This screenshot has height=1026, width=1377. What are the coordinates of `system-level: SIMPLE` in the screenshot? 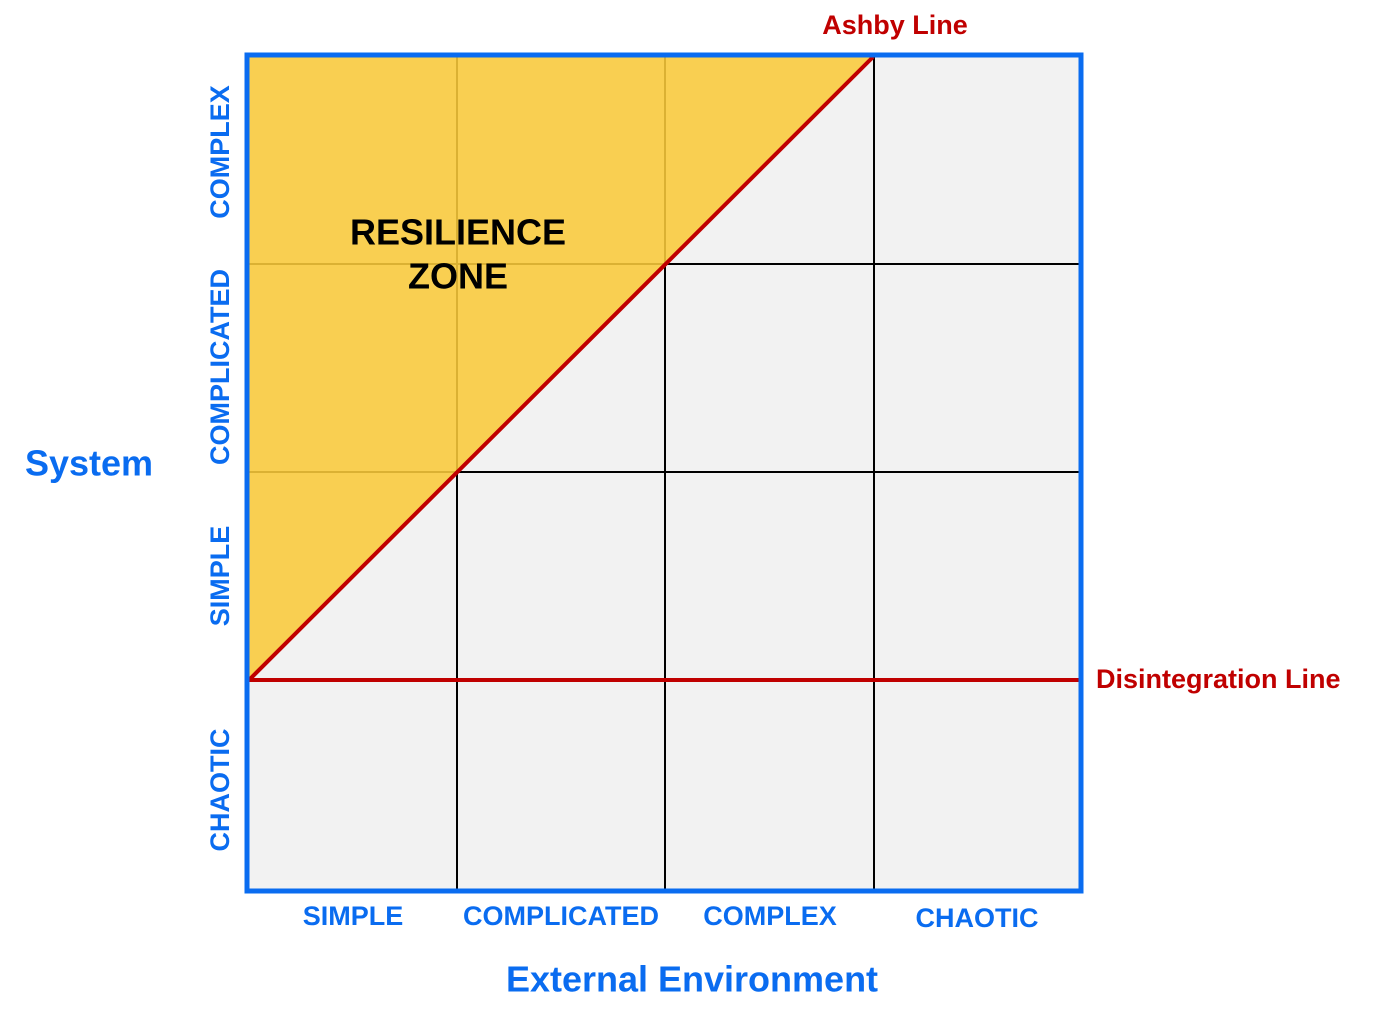 It's located at (220, 576).